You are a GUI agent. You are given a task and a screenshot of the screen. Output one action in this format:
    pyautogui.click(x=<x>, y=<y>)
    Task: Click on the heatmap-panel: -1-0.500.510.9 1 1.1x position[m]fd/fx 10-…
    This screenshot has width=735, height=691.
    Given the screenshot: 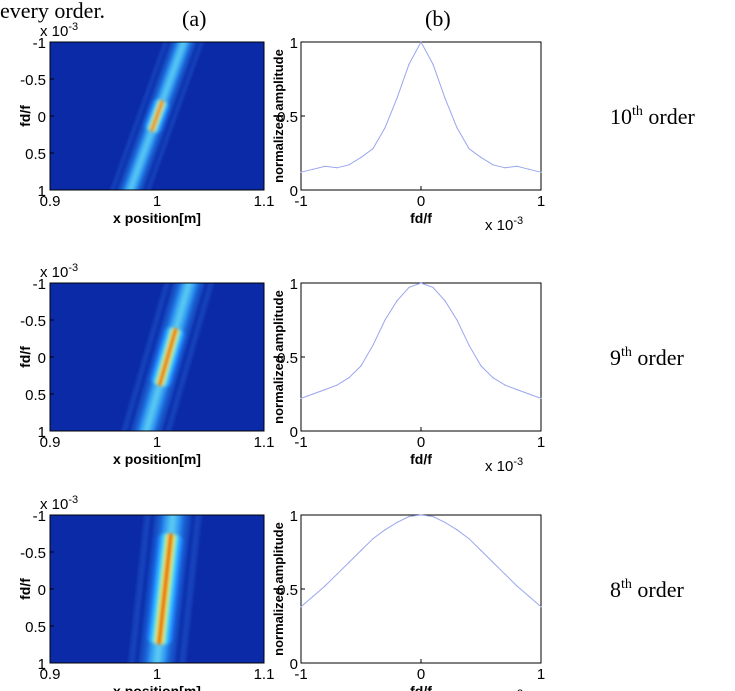 What is the action you would take?
    pyautogui.click(x=146, y=364)
    